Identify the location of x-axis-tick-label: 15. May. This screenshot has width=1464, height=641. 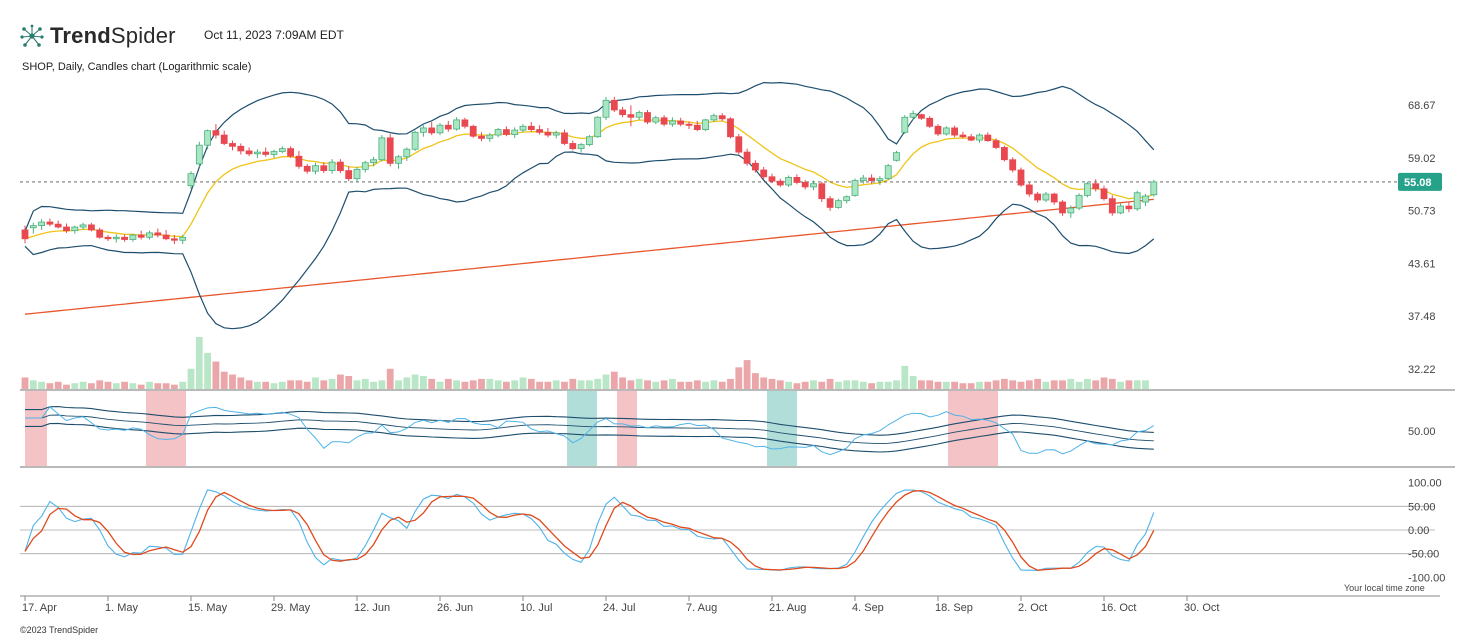
(208, 608).